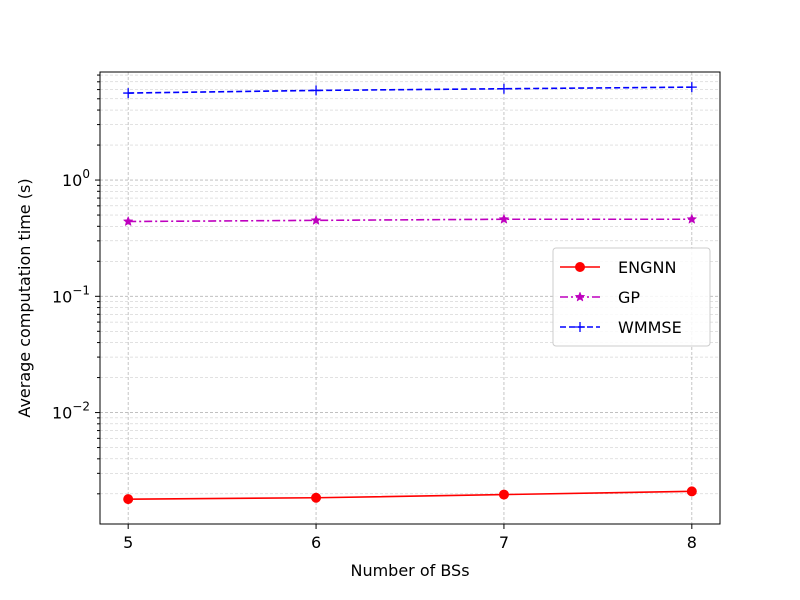 The width and height of the screenshot is (800, 600). I want to click on x-tick-label: 6, so click(316, 542).